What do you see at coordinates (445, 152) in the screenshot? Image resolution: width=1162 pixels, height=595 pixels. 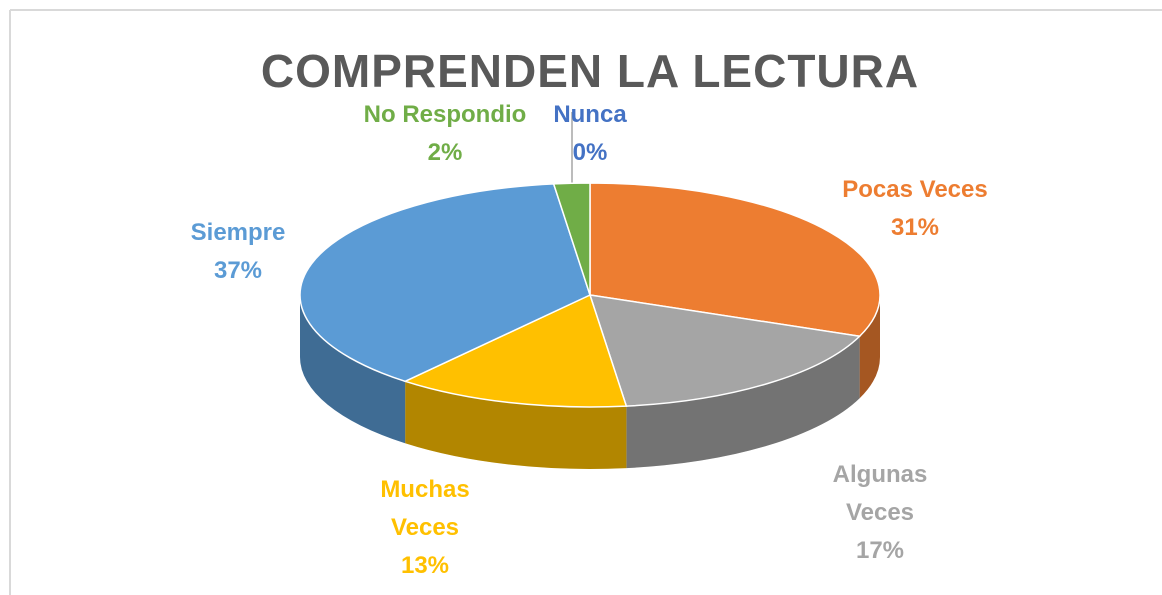 I see `value-label: 2%` at bounding box center [445, 152].